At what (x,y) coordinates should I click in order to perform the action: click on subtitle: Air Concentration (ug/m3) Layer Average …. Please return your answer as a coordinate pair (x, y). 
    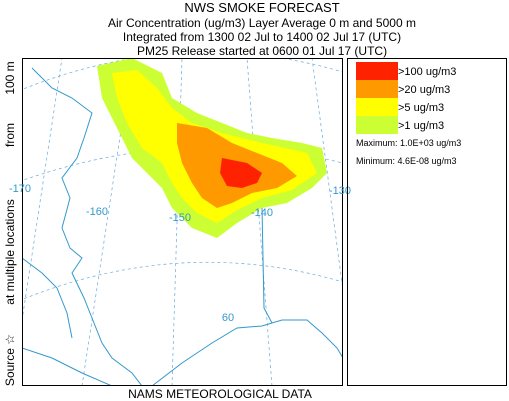
    Looking at the image, I should click on (262, 23).